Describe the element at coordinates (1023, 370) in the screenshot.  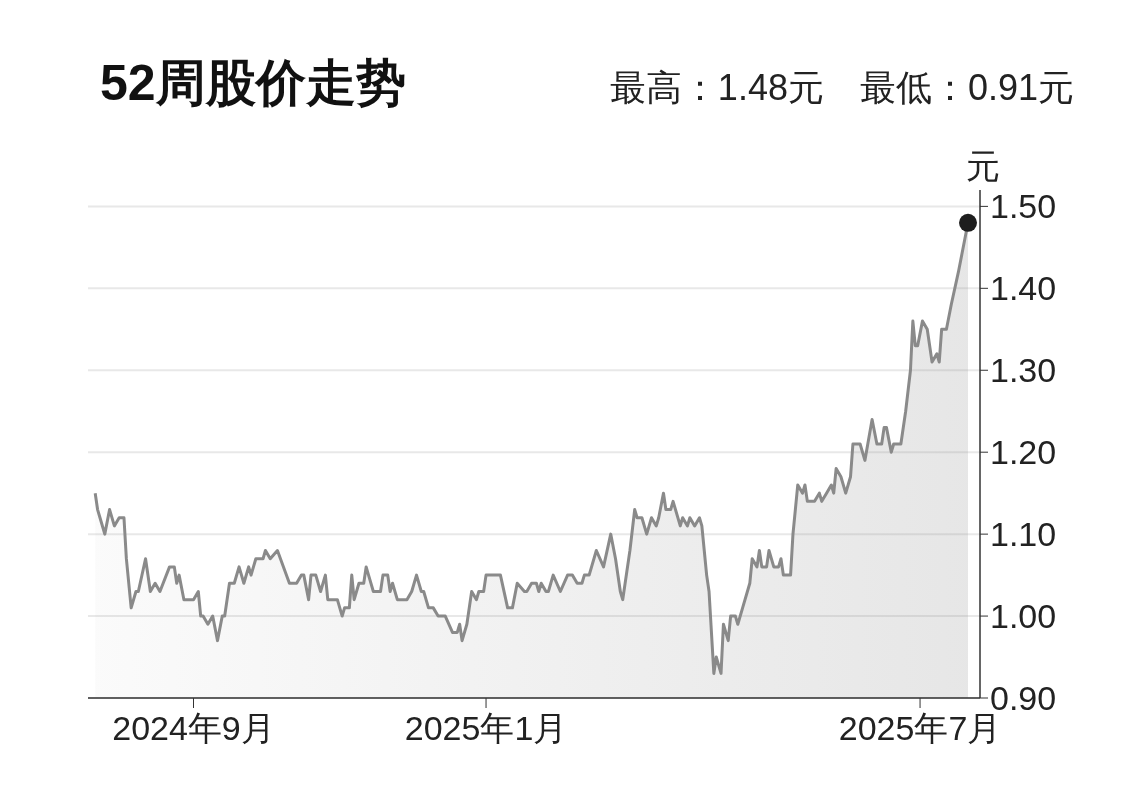
I see `y-tick-label: 1.30` at that location.